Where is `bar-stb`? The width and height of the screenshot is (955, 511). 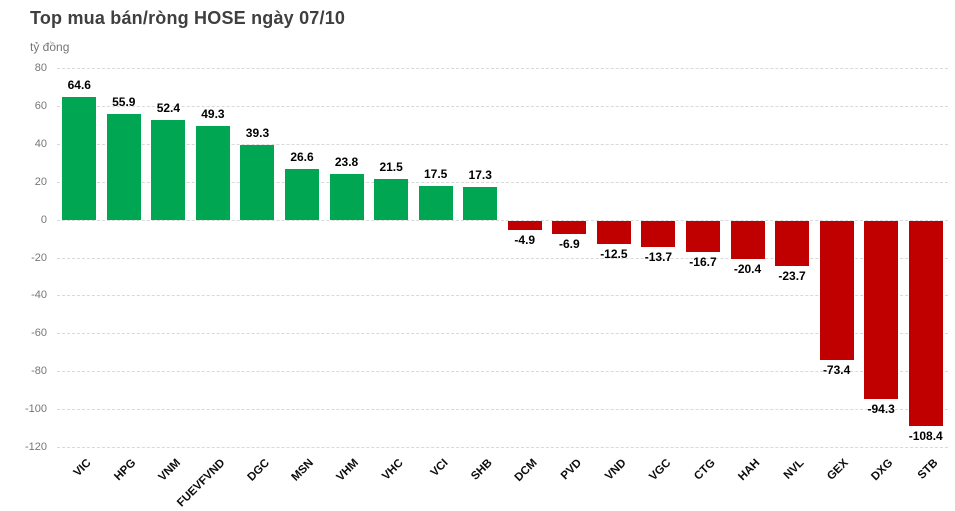
bar-stb is located at coordinates (925, 323).